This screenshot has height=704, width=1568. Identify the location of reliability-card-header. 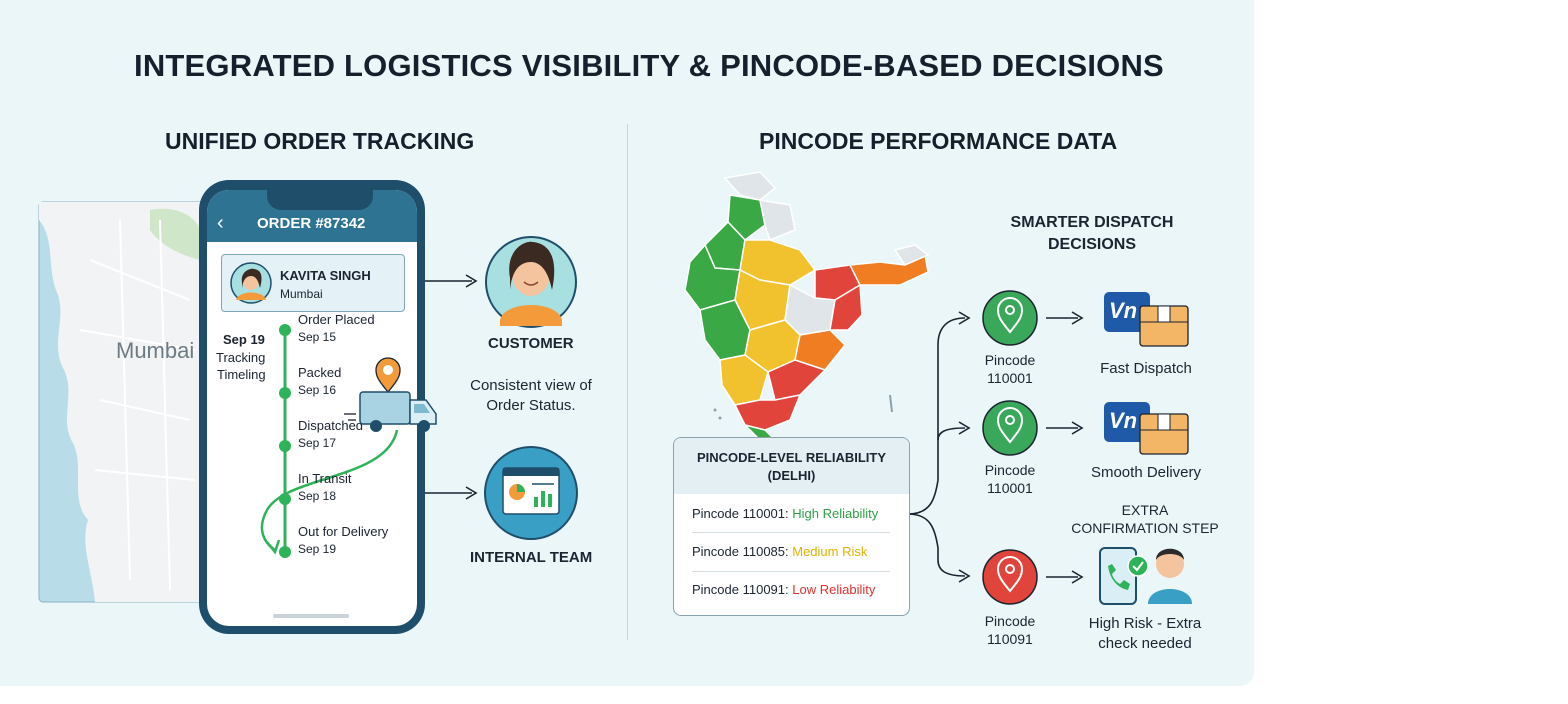
(791, 466).